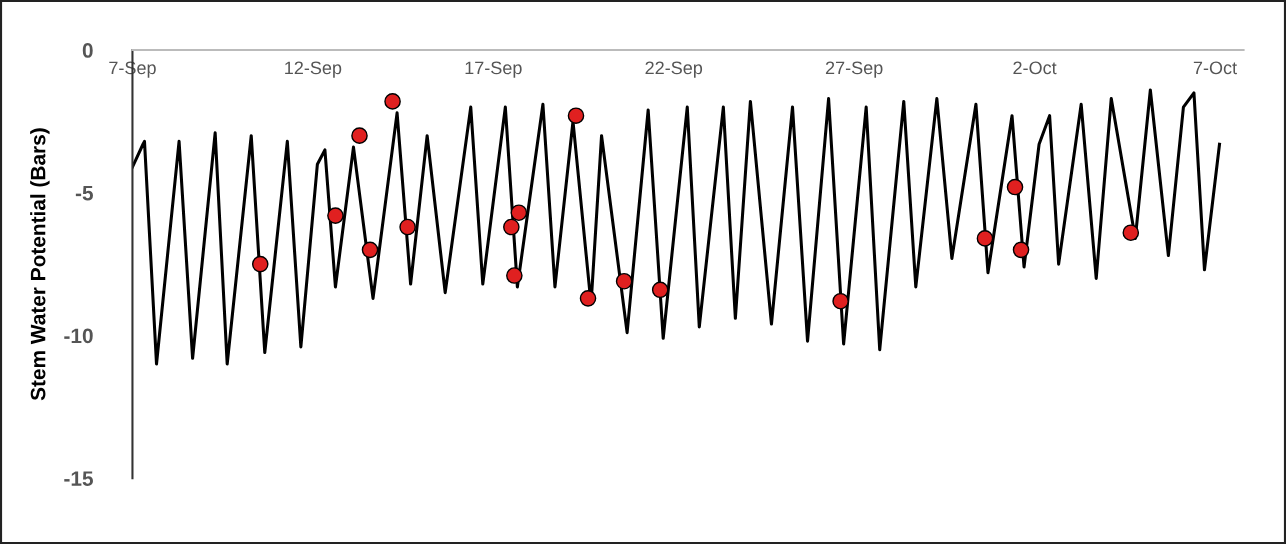  Describe the element at coordinates (40, 264) in the screenshot. I see `y-axis-title: Stem Water Potential (Bars)` at that location.